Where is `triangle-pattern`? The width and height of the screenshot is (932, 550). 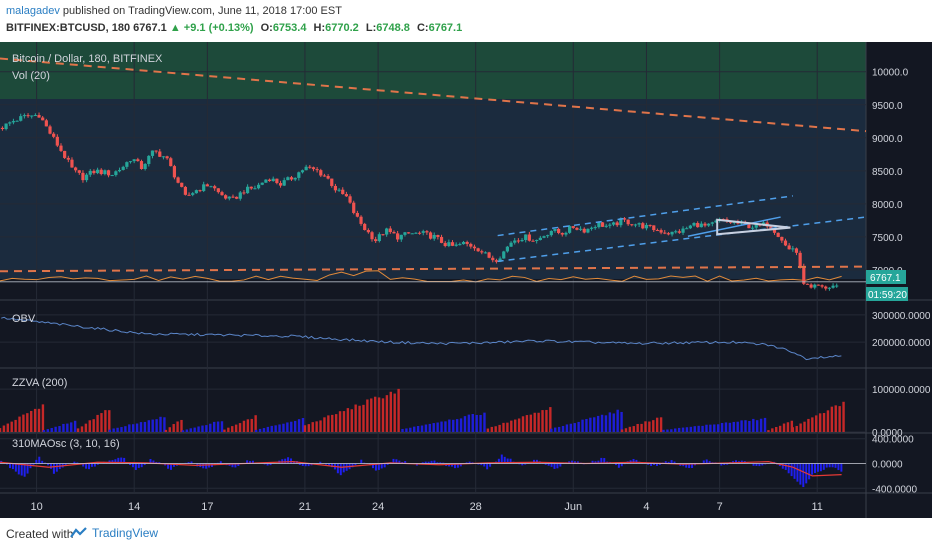
triangle-pattern is located at coordinates (753, 227).